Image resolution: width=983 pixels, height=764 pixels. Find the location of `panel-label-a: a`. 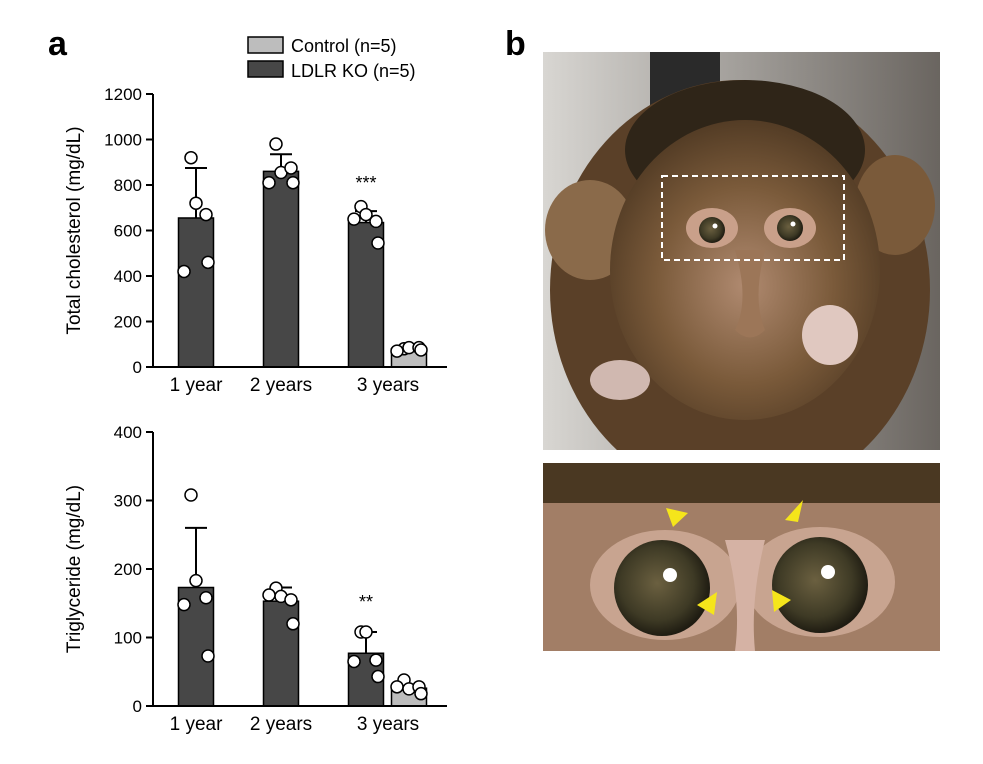

panel-label-a: a is located at coordinates (58, 44).